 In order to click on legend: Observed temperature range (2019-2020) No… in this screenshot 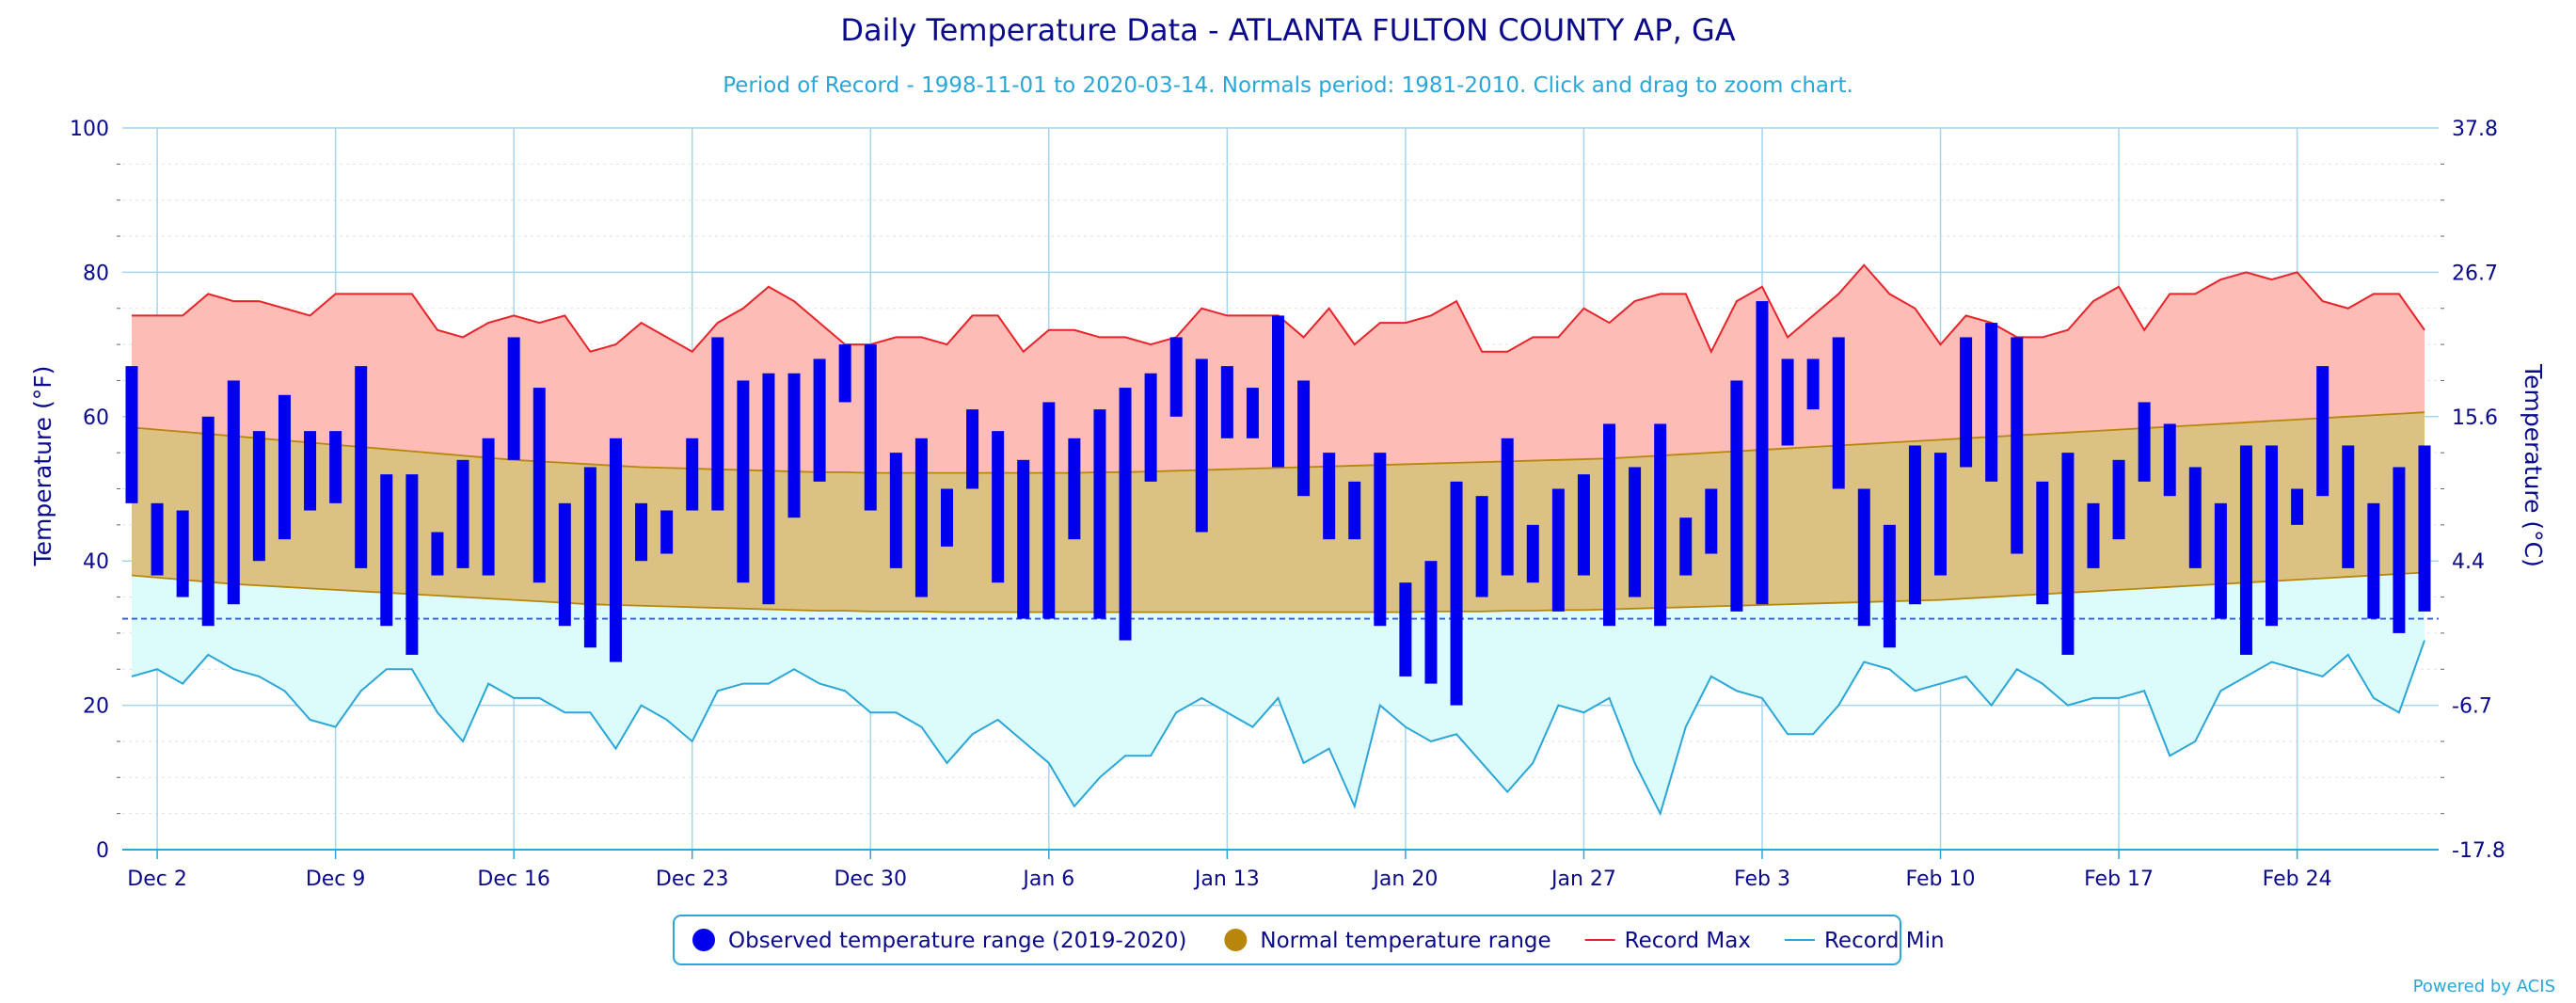, I will do `click(1309, 940)`.